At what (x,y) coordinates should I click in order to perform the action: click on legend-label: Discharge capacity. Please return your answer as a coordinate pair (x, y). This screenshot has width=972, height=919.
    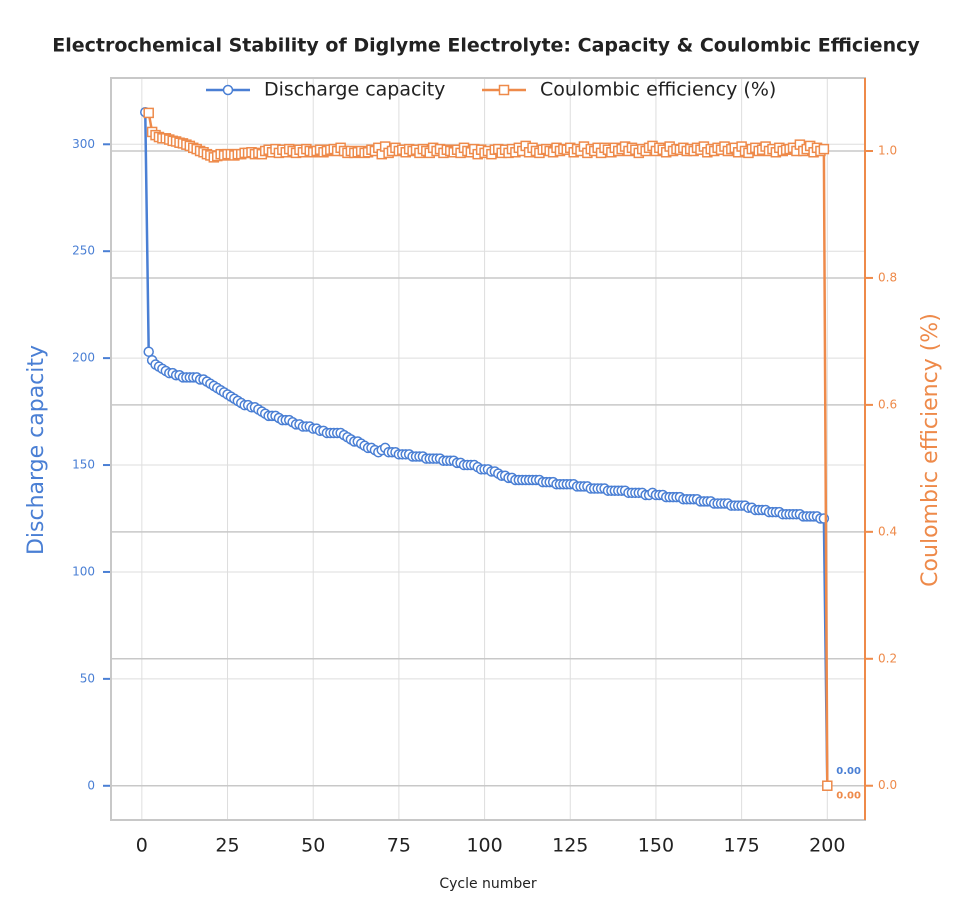
    Looking at the image, I should click on (354, 90).